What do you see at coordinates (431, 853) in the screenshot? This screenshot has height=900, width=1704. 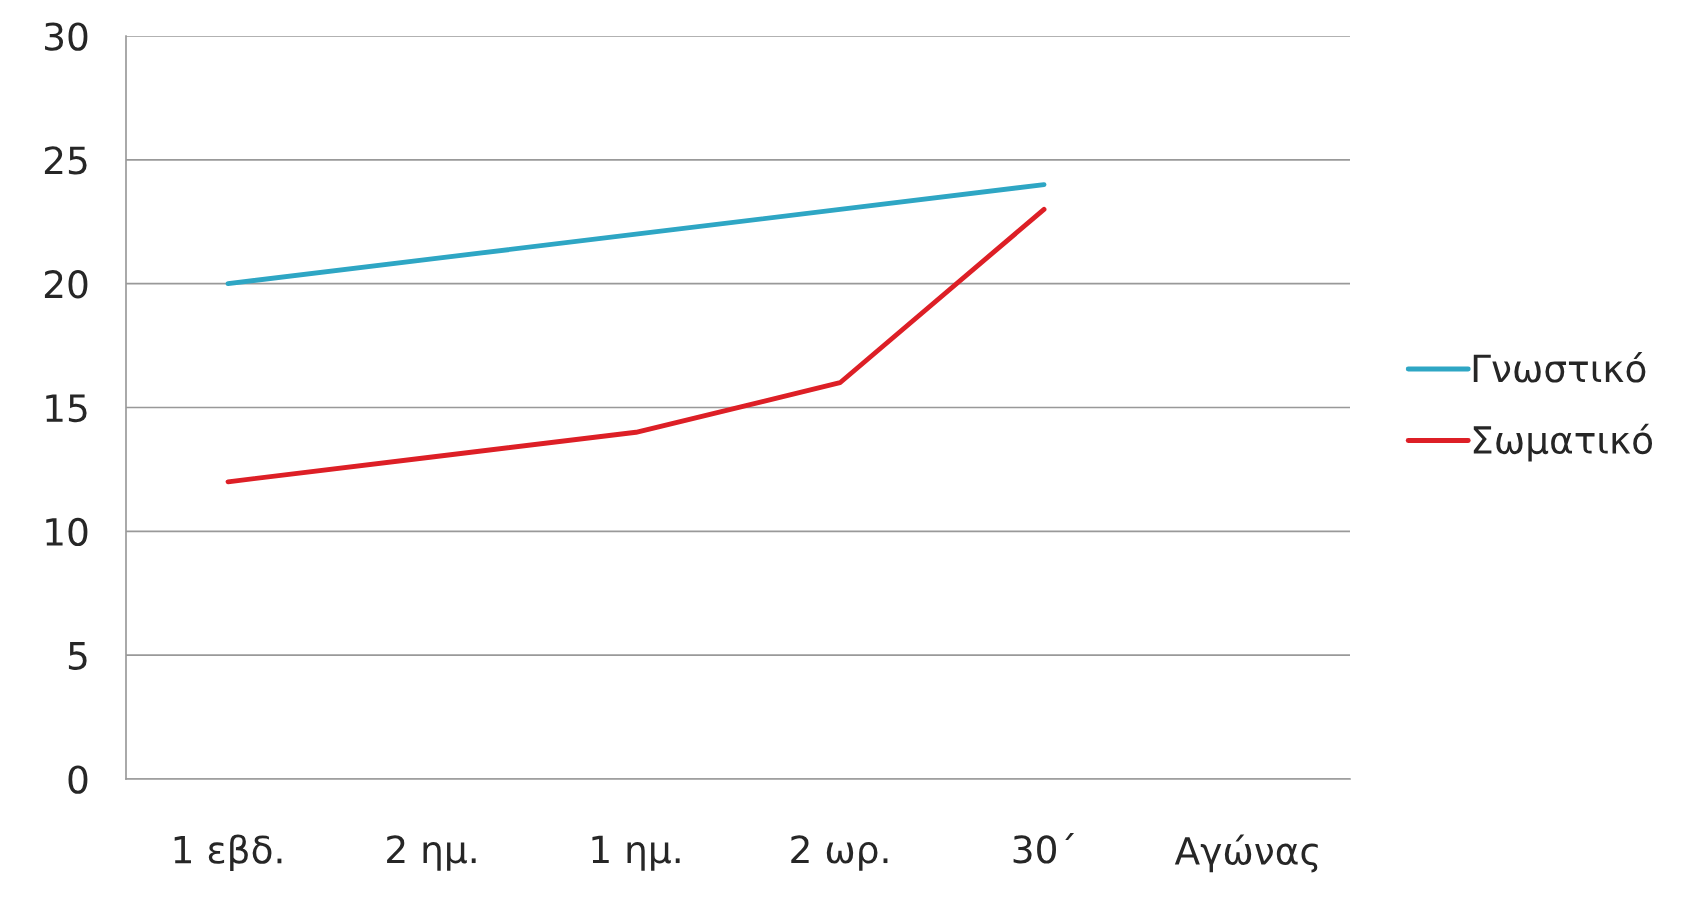 I see `x-tick-label: 2 ημ.` at bounding box center [431, 853].